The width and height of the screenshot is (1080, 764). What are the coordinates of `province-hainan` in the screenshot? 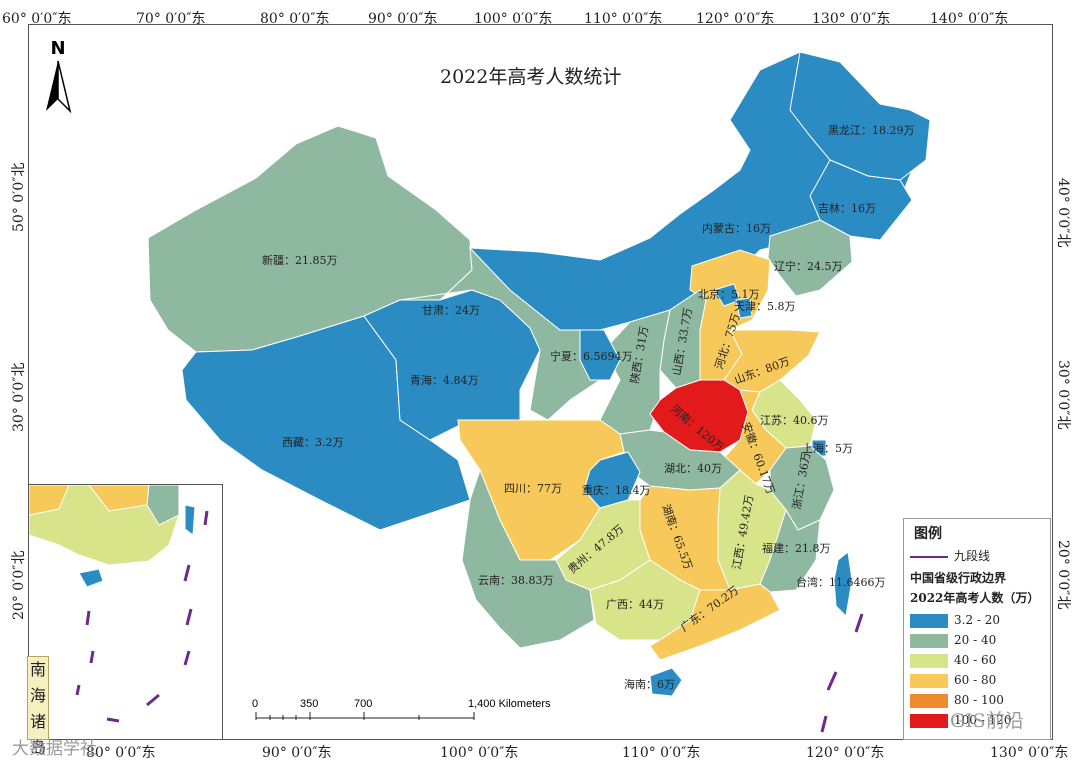 It's located at (666, 682).